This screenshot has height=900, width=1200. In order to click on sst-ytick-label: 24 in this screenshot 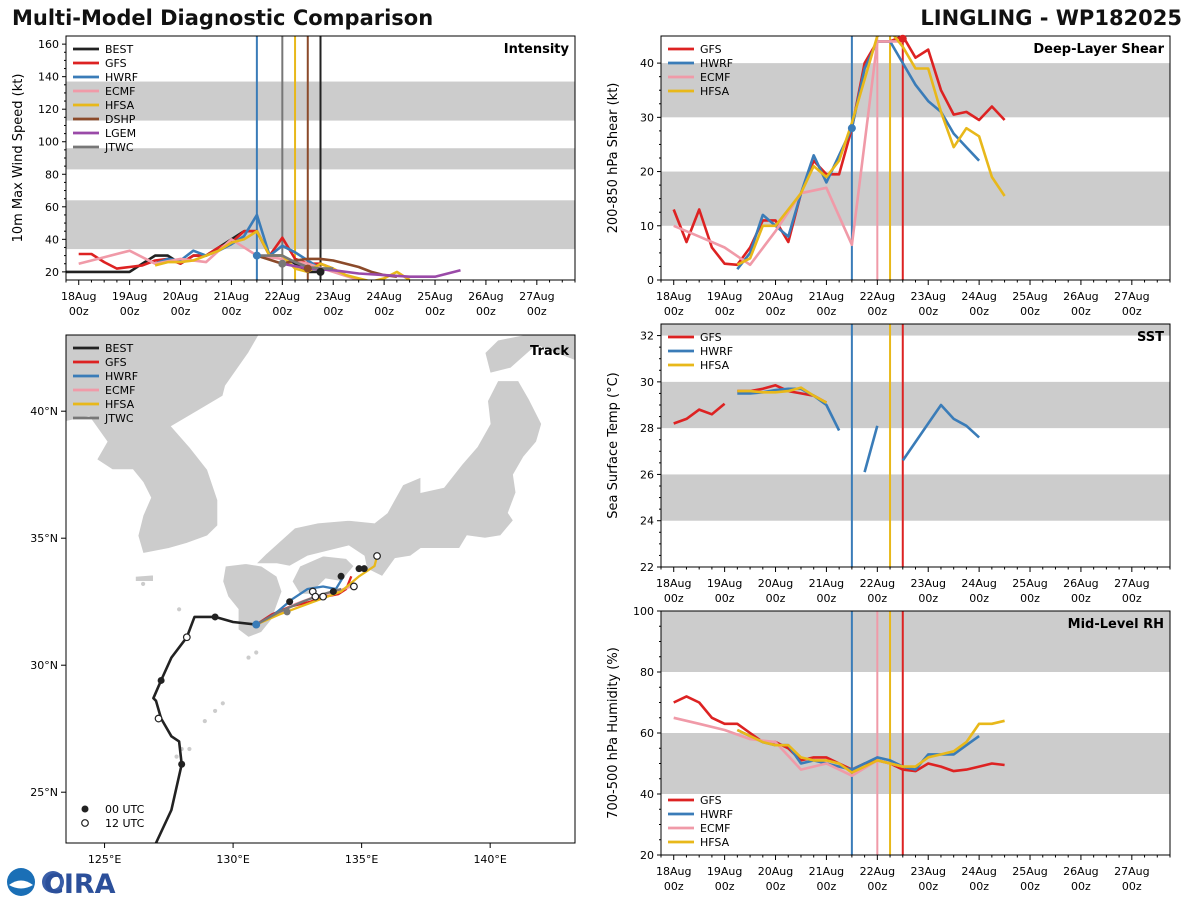, I will do `click(647, 521)`.